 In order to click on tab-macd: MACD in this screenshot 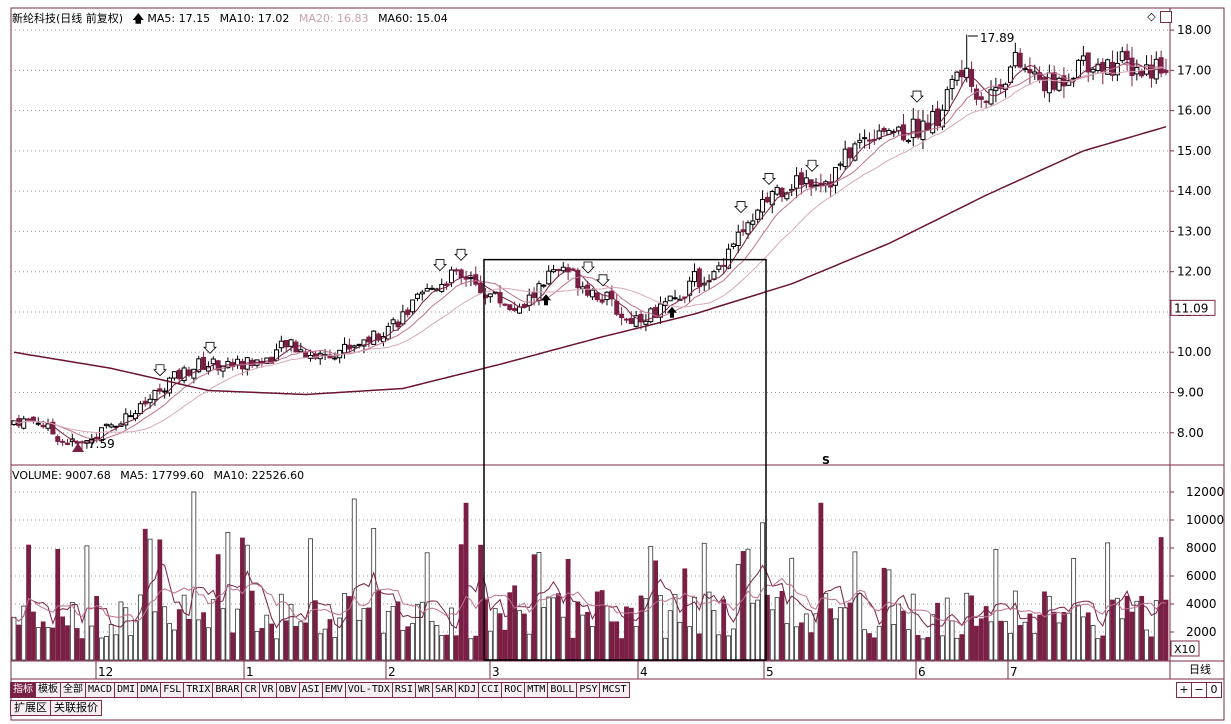, I will do `click(101, 690)`.